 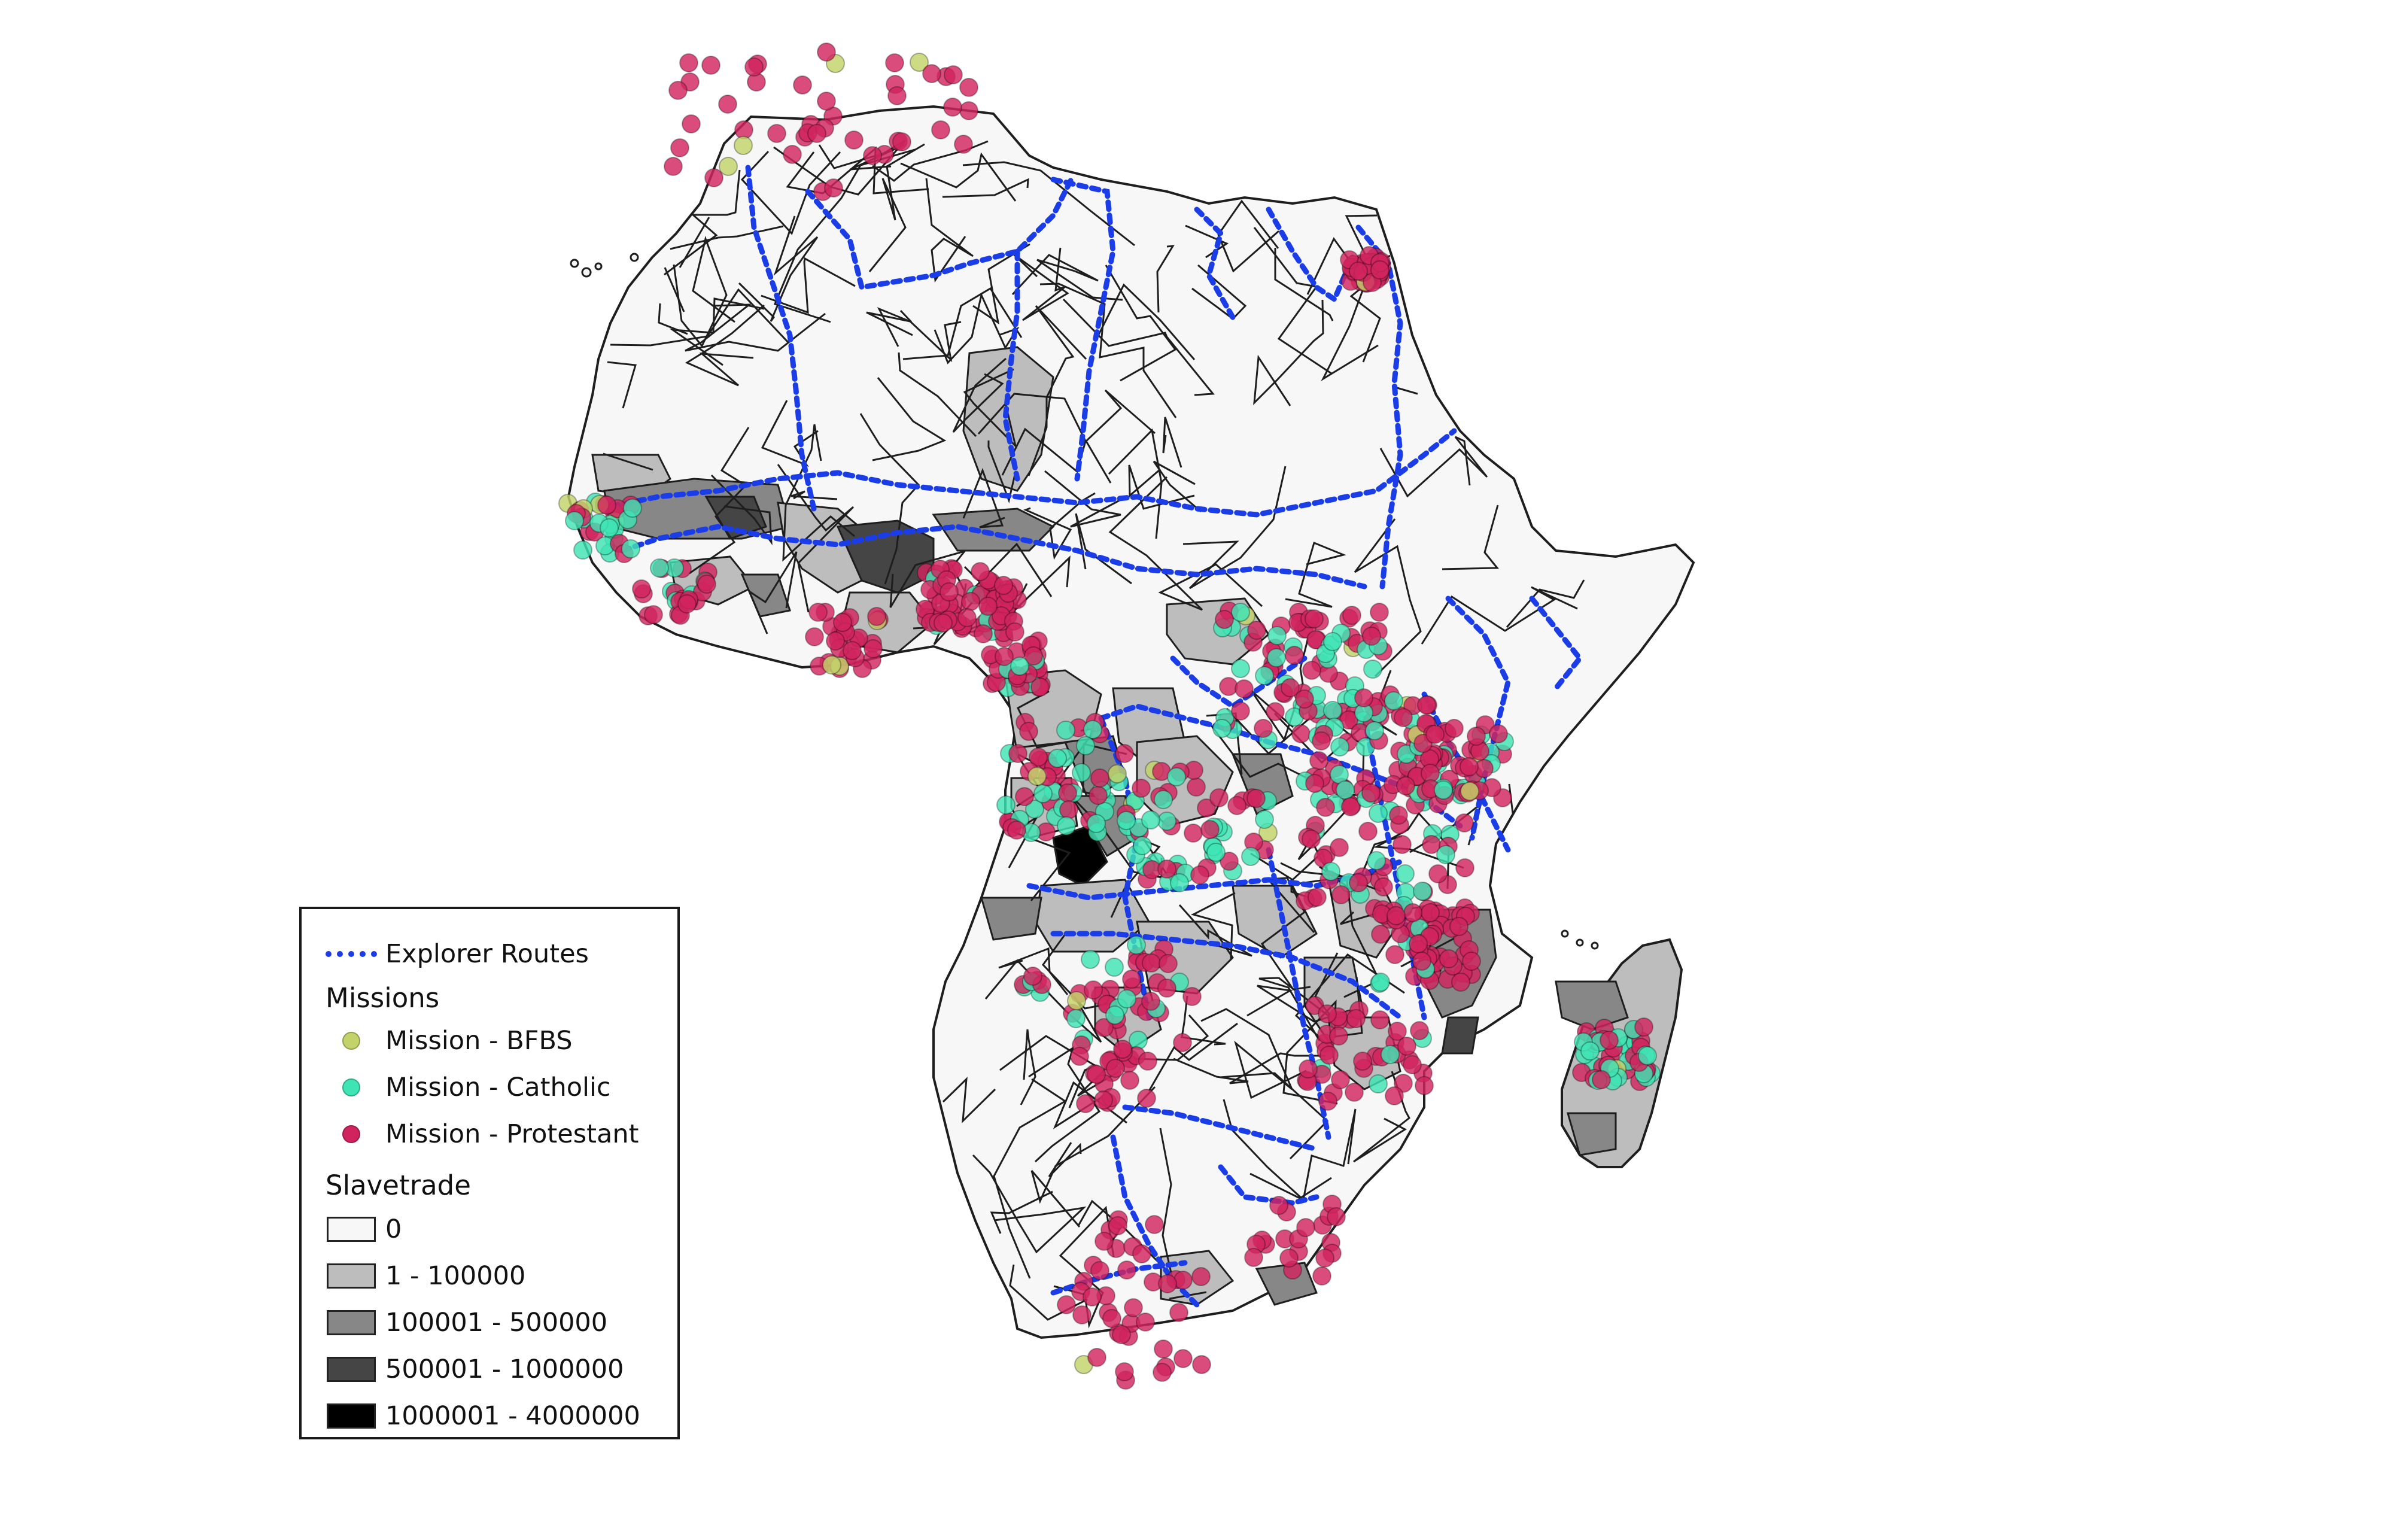 What do you see at coordinates (512, 1134) in the screenshot?
I see `legend-mission-label: Mission - Protestant` at bounding box center [512, 1134].